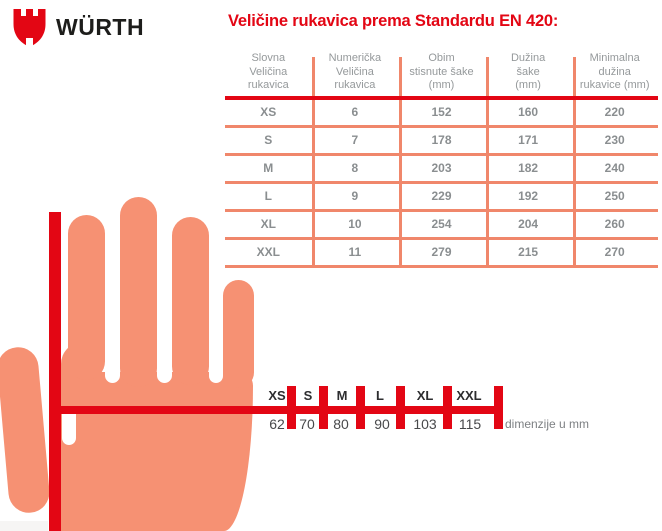  I want to click on table-cell: 178, so click(441, 140).